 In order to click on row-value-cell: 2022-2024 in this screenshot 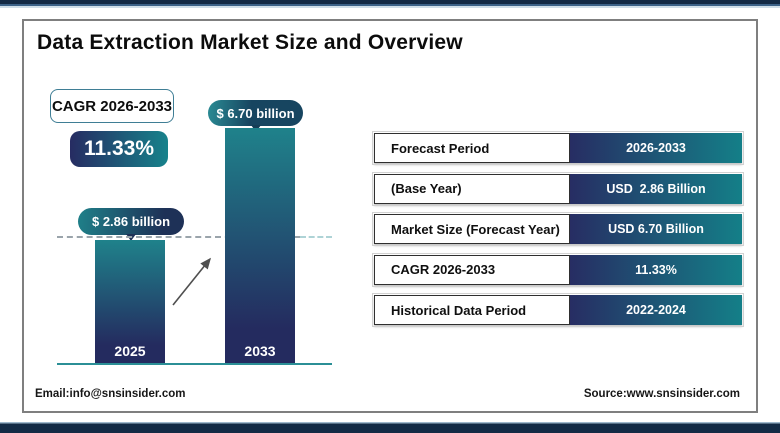, I will do `click(656, 310)`.